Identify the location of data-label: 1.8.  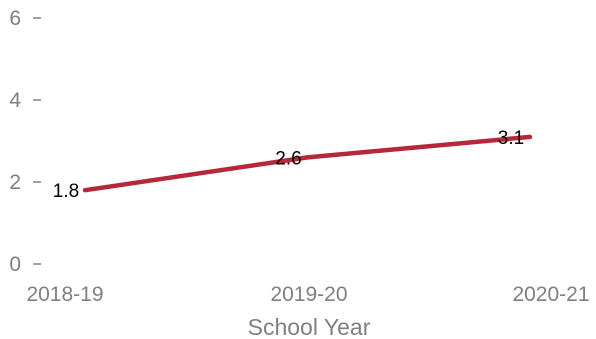
(66, 191).